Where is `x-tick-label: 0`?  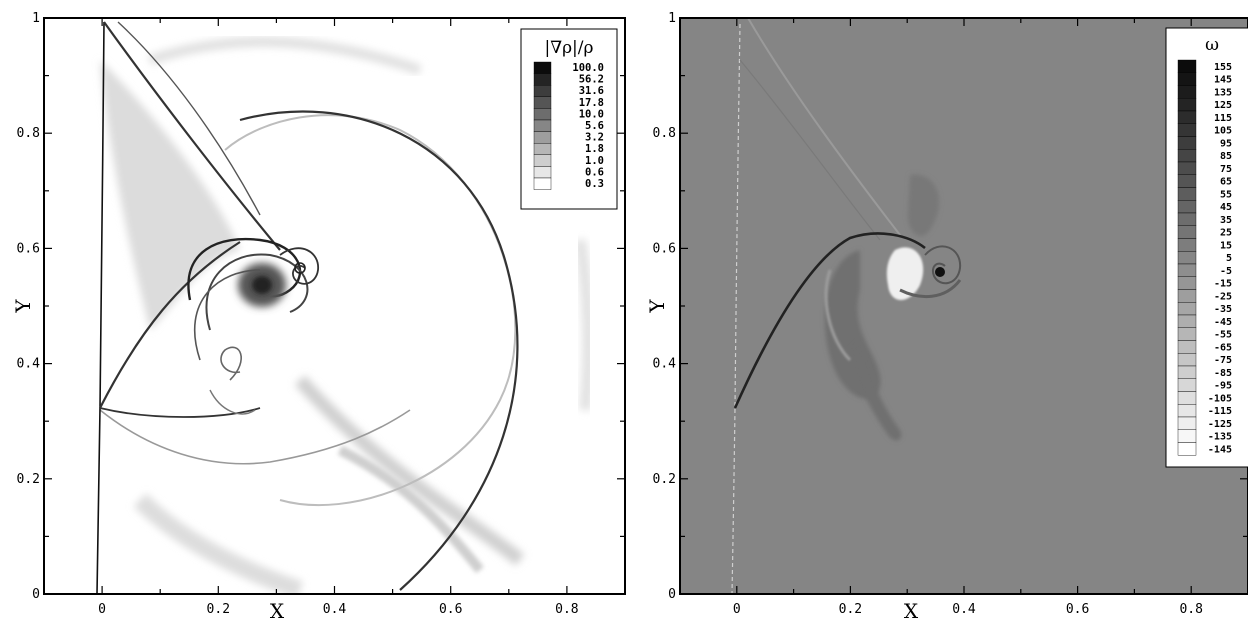
x-tick-label: 0 is located at coordinates (102, 609).